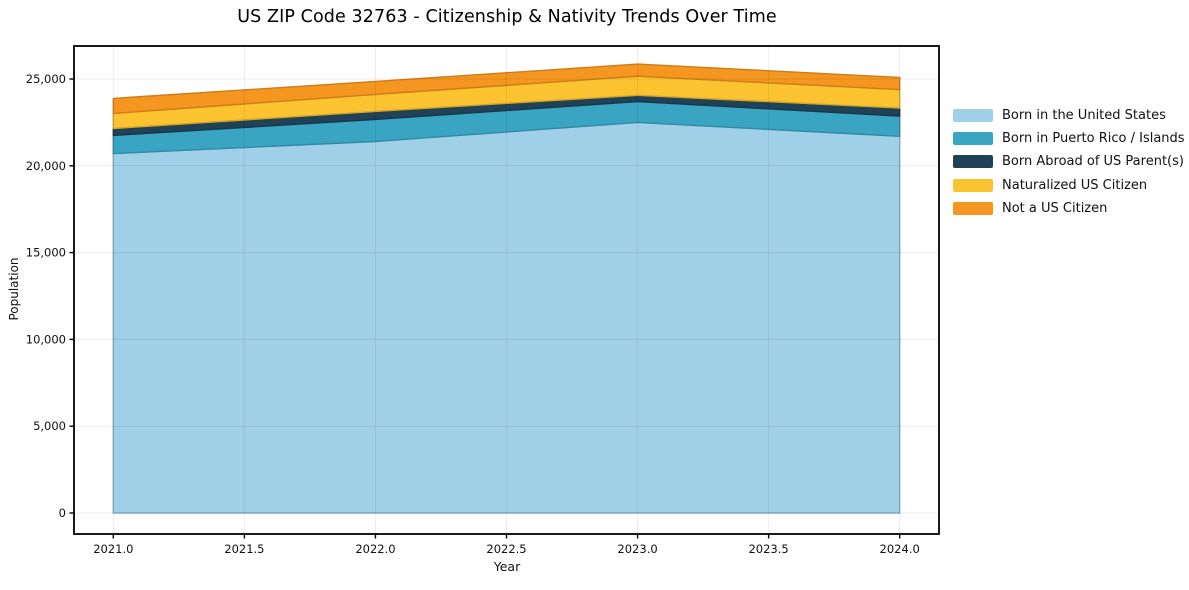  Describe the element at coordinates (506, 89) in the screenshot. I see `area-not-a-us-citizen` at that location.